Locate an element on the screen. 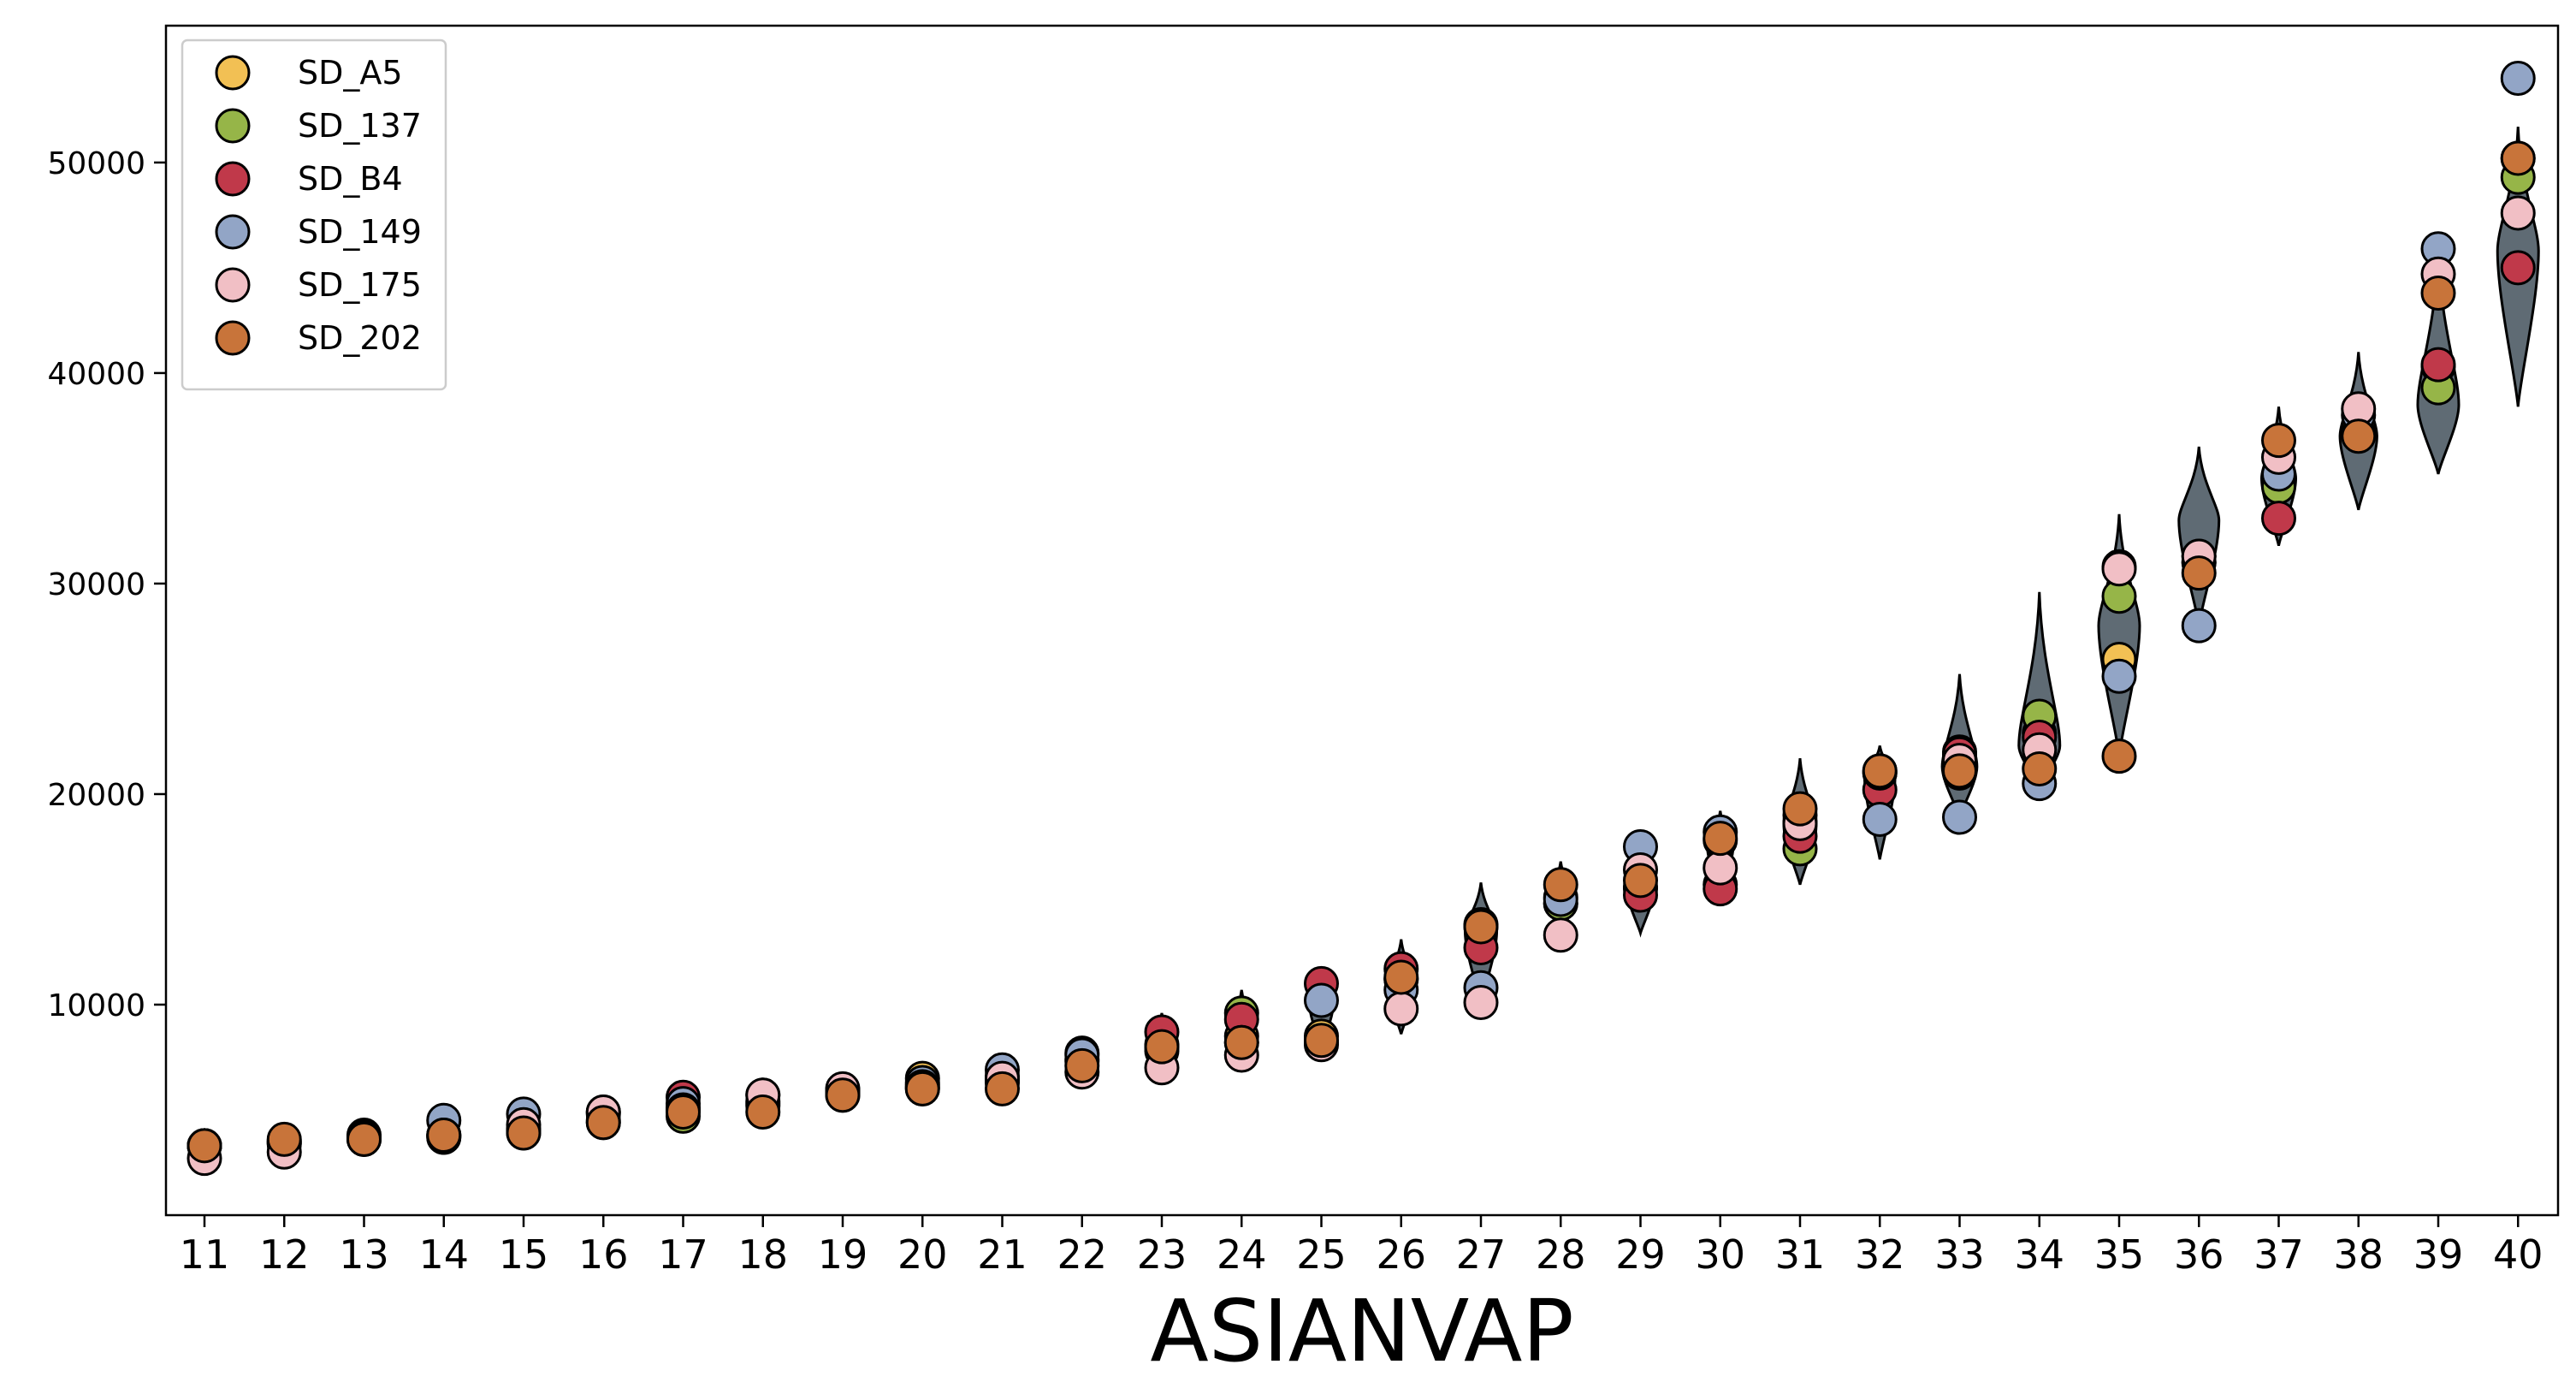 Image resolution: width=2576 pixels, height=1400 pixels. legend-label-SD_149: SD_149 is located at coordinates (360, 232).